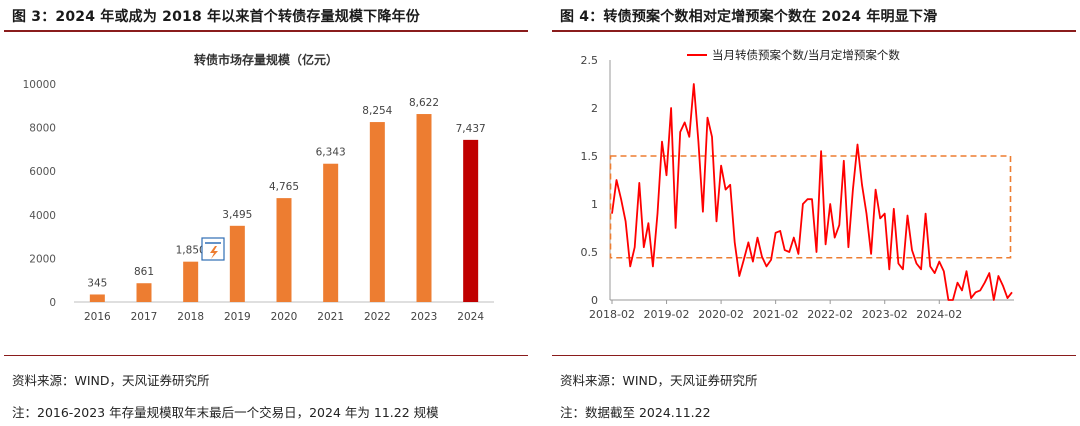  I want to click on x-tick-label: 2022, so click(377, 317).